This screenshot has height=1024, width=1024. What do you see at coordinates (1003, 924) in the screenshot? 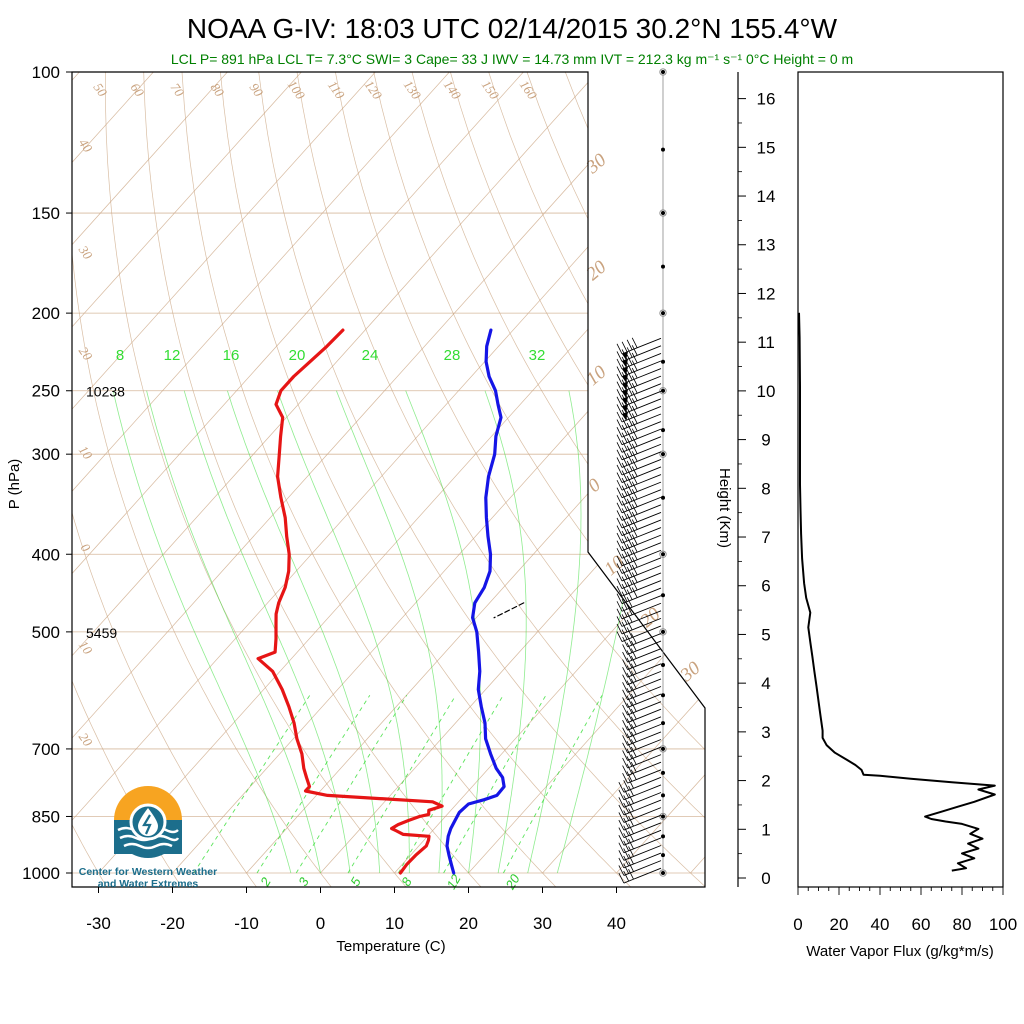
I see `flux-tick-label: 100` at bounding box center [1003, 924].